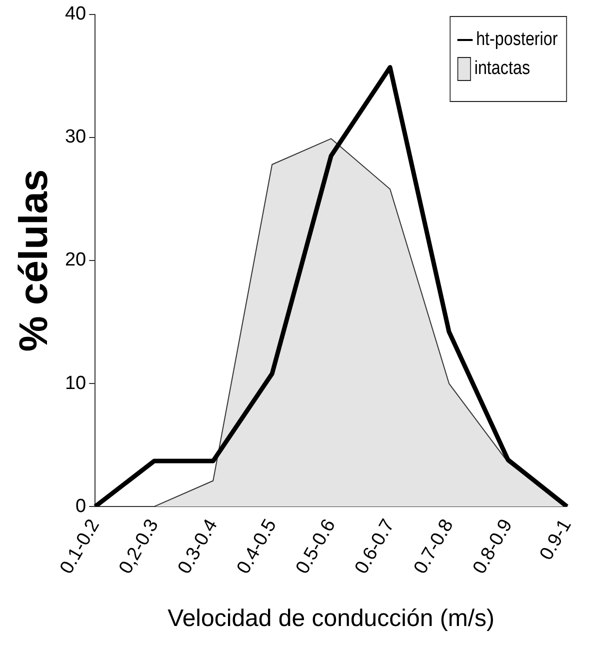  What do you see at coordinates (81, 506) in the screenshot?
I see `y-tick-label: 0` at bounding box center [81, 506].